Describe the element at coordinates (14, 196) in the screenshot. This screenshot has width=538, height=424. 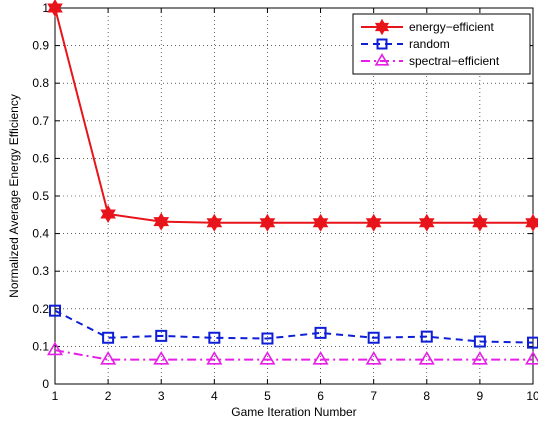
I see `y-axis-label: Normalized Average Energy Efficiency` at that location.